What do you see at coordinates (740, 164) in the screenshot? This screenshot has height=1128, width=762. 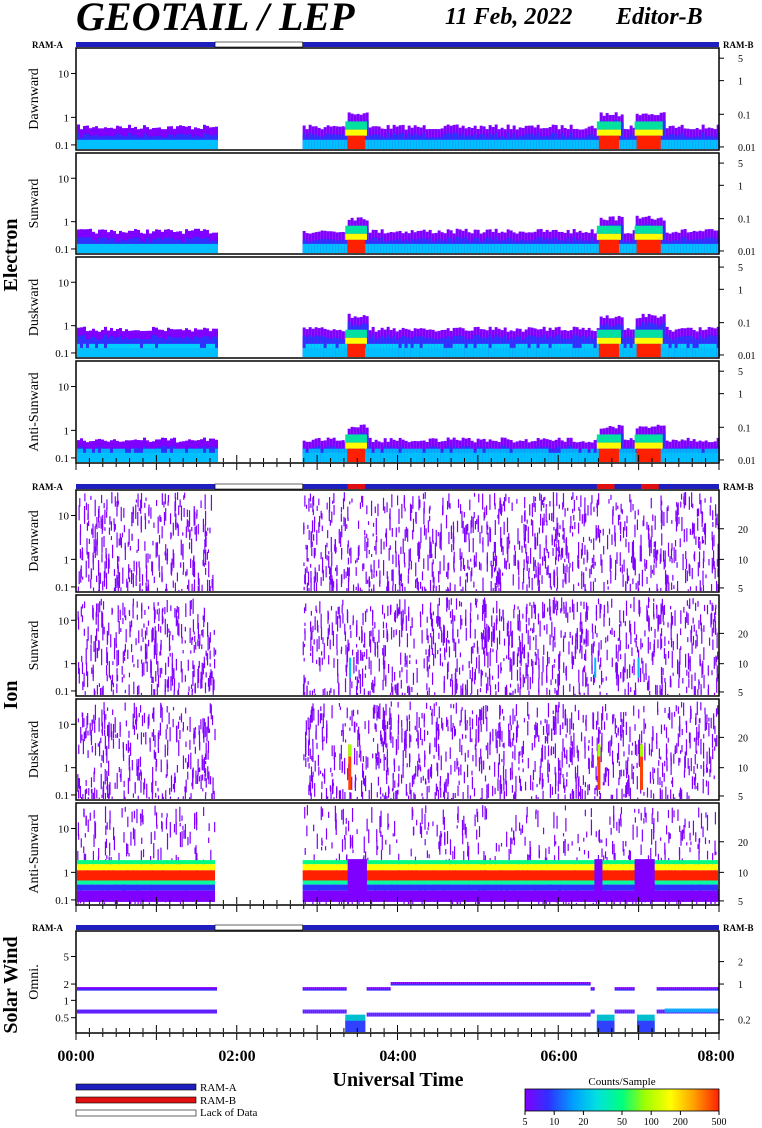 I see `y2-tick-label: 5` at bounding box center [740, 164].